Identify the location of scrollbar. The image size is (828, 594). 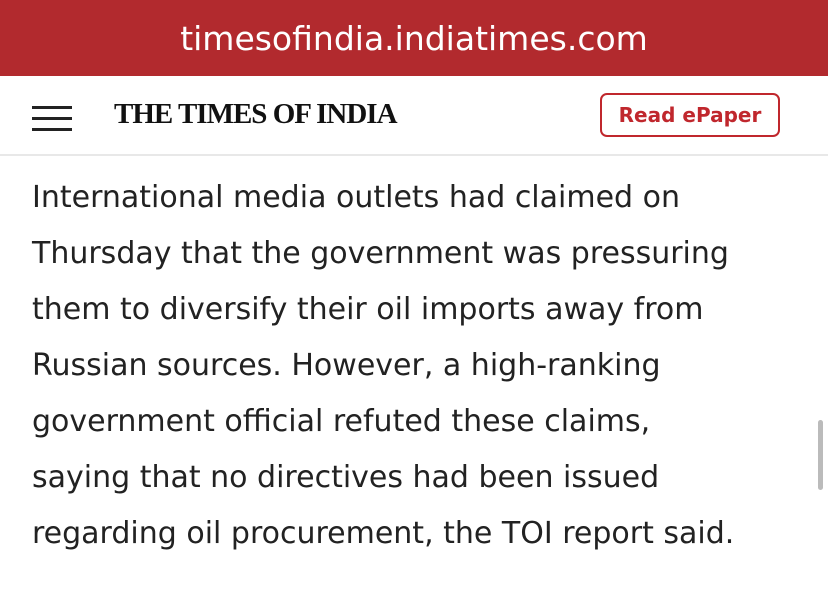
(820, 455).